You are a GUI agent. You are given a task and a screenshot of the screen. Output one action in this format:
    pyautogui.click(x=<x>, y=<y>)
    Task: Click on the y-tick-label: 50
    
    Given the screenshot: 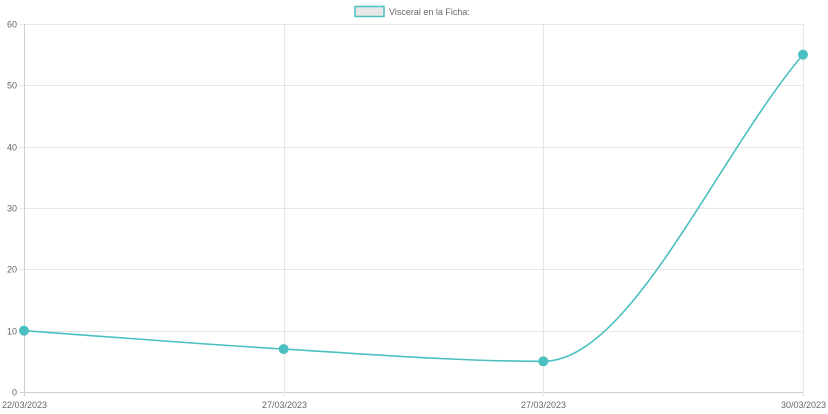 What is the action you would take?
    pyautogui.click(x=12, y=86)
    